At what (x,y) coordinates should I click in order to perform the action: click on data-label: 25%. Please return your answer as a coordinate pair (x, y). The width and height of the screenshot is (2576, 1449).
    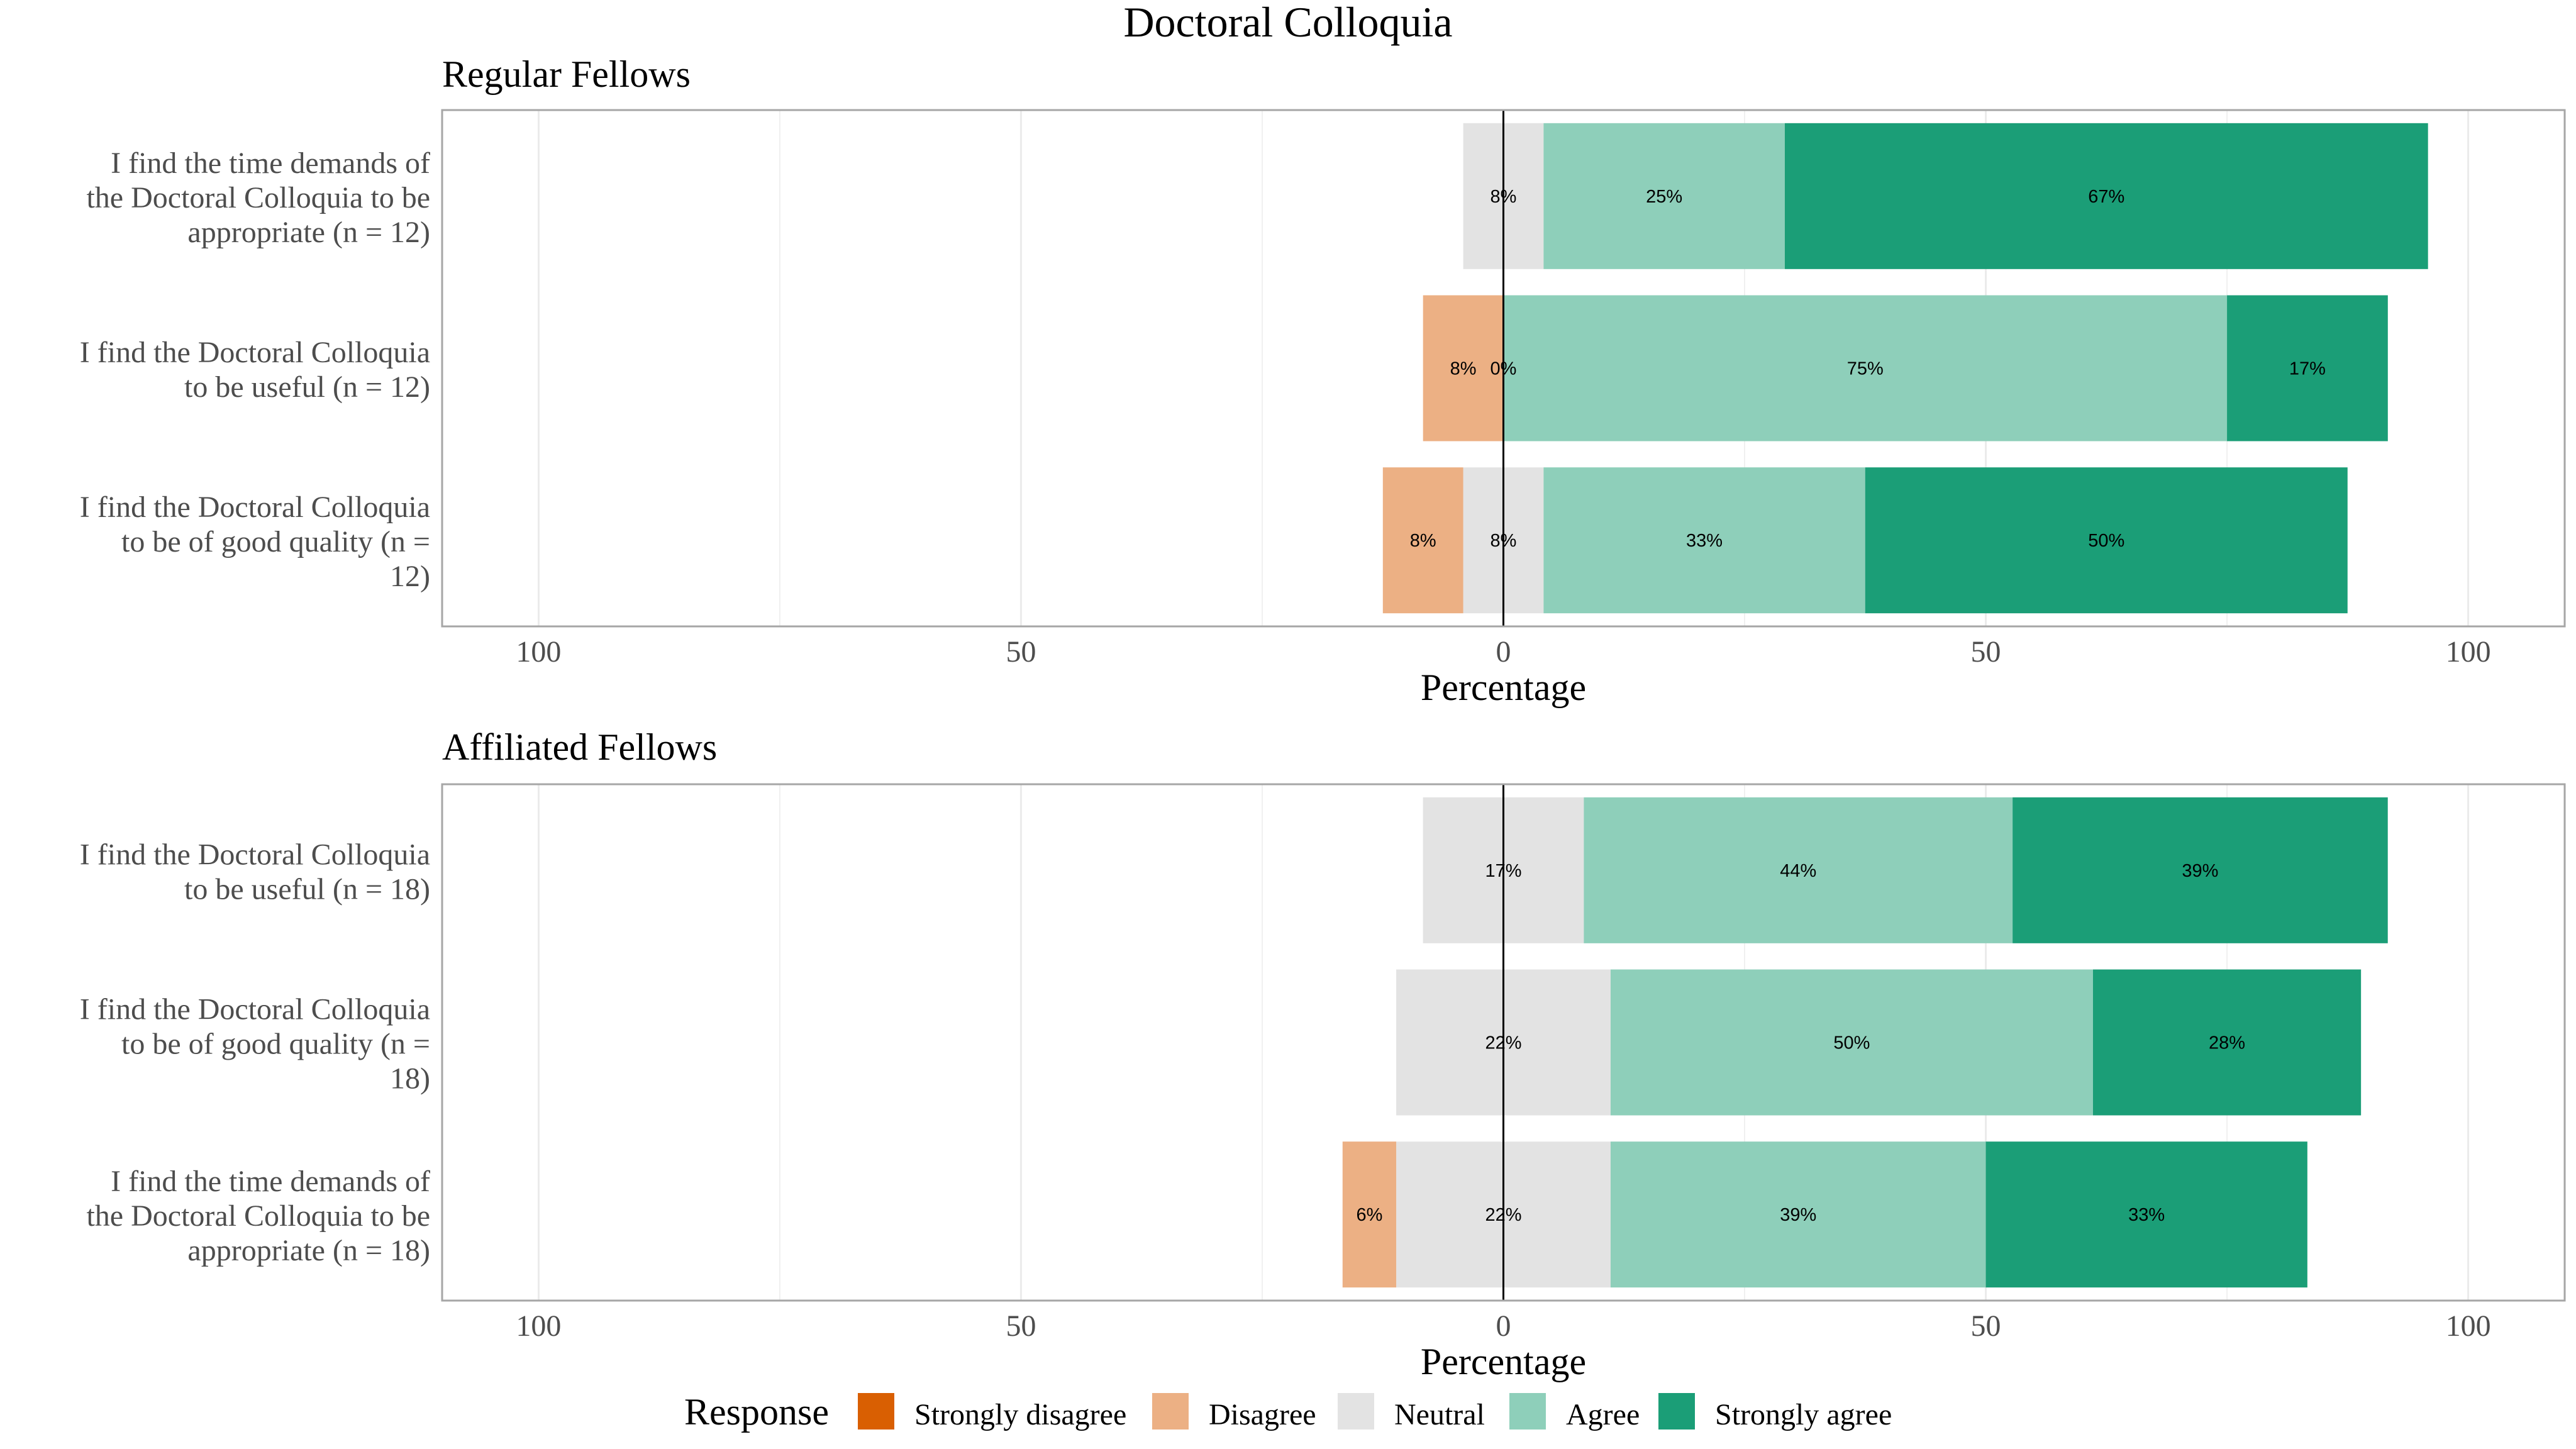
    Looking at the image, I should click on (1664, 197).